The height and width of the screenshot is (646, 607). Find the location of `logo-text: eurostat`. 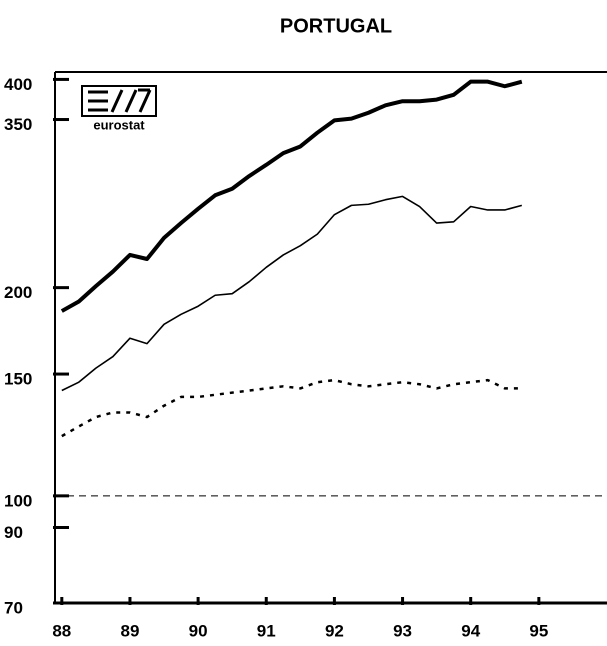

logo-text: eurostat is located at coordinates (119, 124).